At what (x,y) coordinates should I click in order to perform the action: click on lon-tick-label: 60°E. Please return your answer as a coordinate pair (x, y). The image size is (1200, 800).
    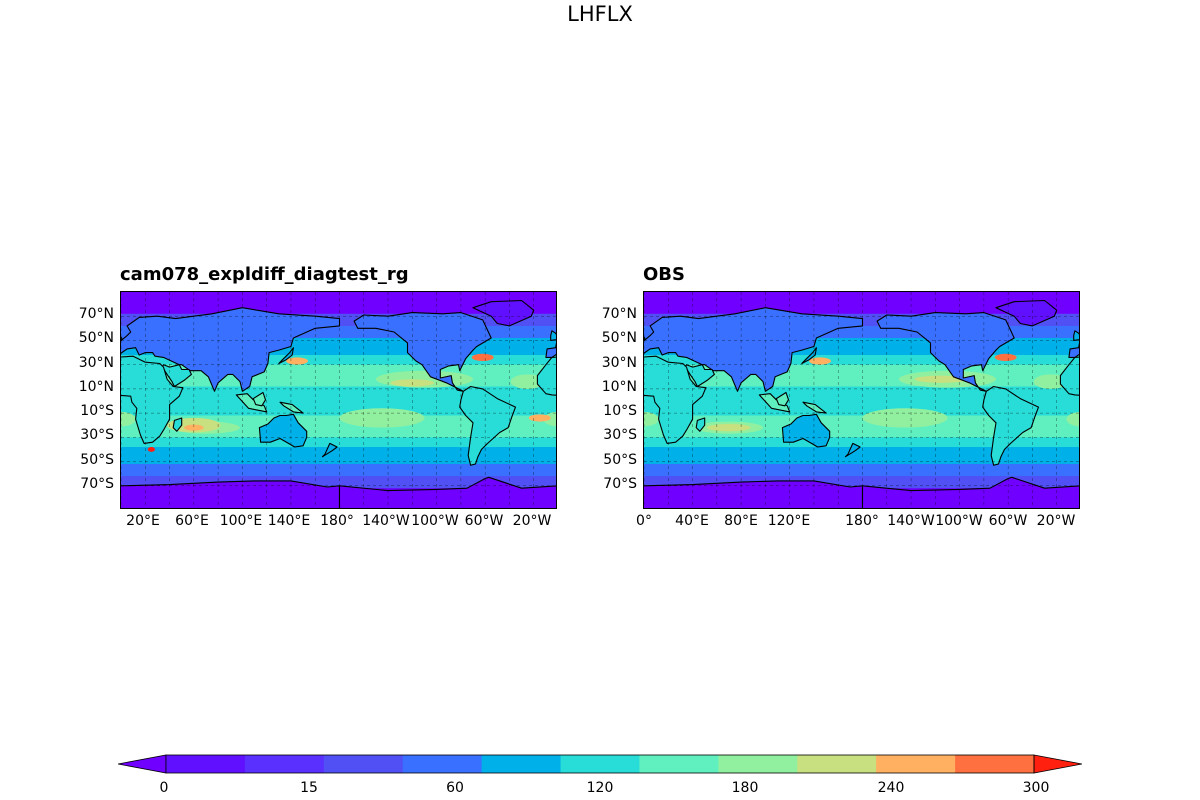
    Looking at the image, I should click on (192, 521).